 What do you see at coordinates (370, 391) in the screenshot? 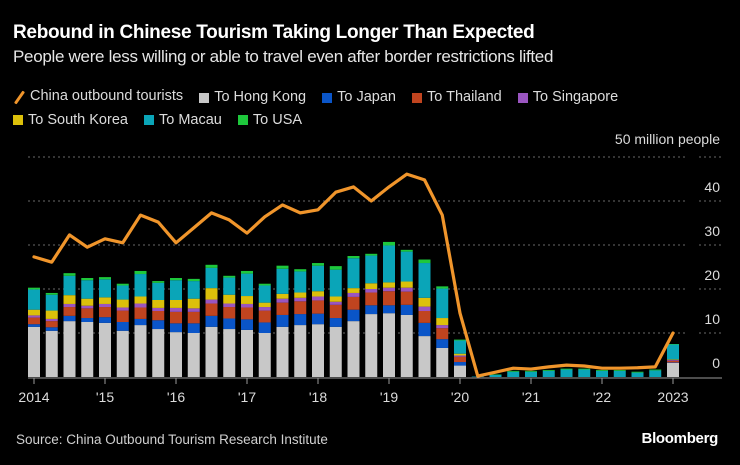
I see `x-axis: 2014 '15 '16 '17 '18 '19 '20 '21 '22 2023` at bounding box center [370, 391].